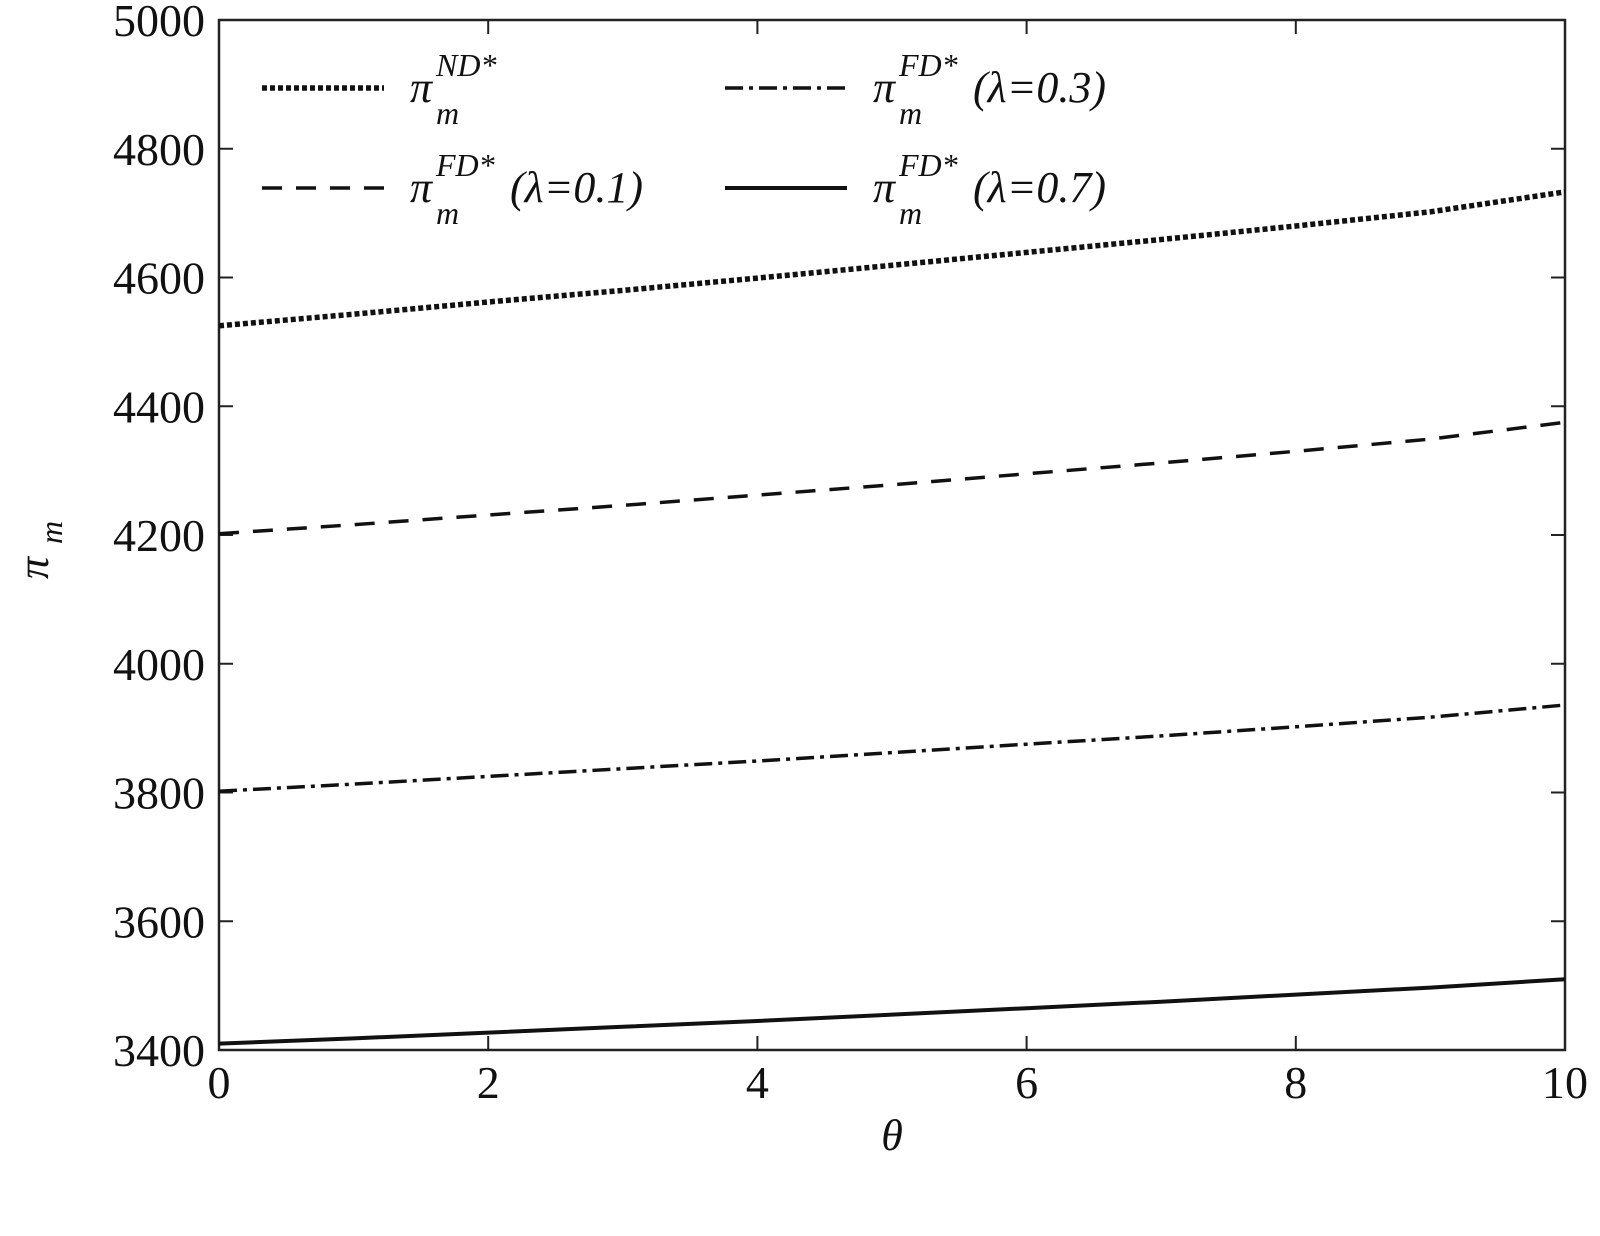 The height and width of the screenshot is (1236, 1600). What do you see at coordinates (915, 189) in the screenshot?
I see `legend-entry: π FD* m (λ=0.7)` at bounding box center [915, 189].